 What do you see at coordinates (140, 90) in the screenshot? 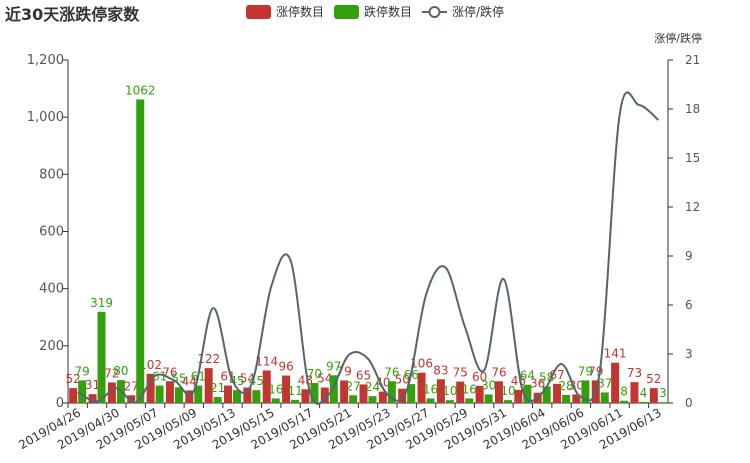
I see `bar-label: 1062` at bounding box center [140, 90].